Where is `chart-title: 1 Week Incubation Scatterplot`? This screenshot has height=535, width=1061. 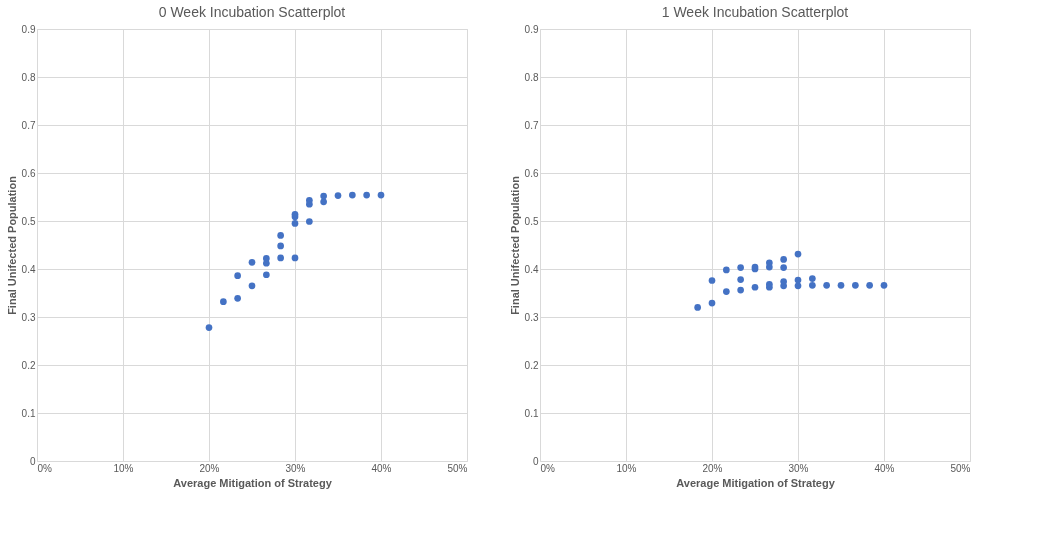
chart-title: 1 Week Incubation Scatterplot is located at coordinates (755, 12).